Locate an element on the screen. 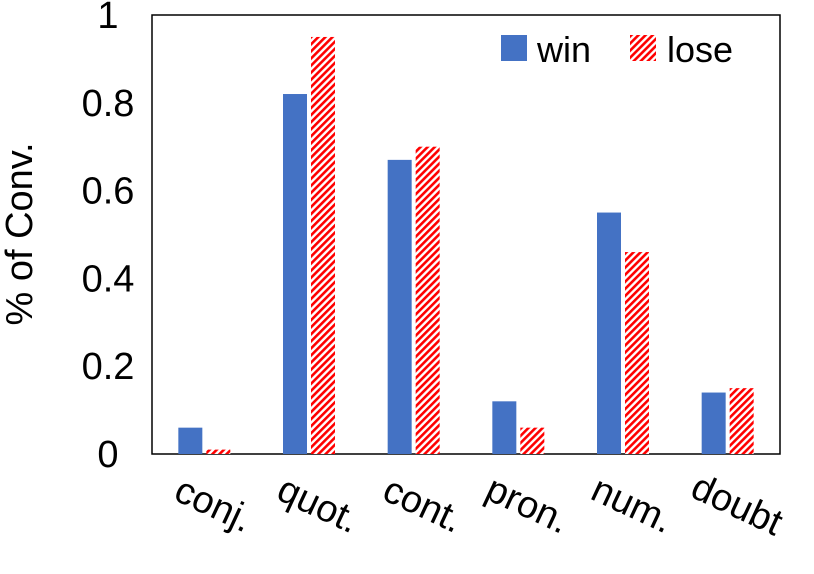 This screenshot has height=574, width=814. legend: win lose is located at coordinates (613, 48).